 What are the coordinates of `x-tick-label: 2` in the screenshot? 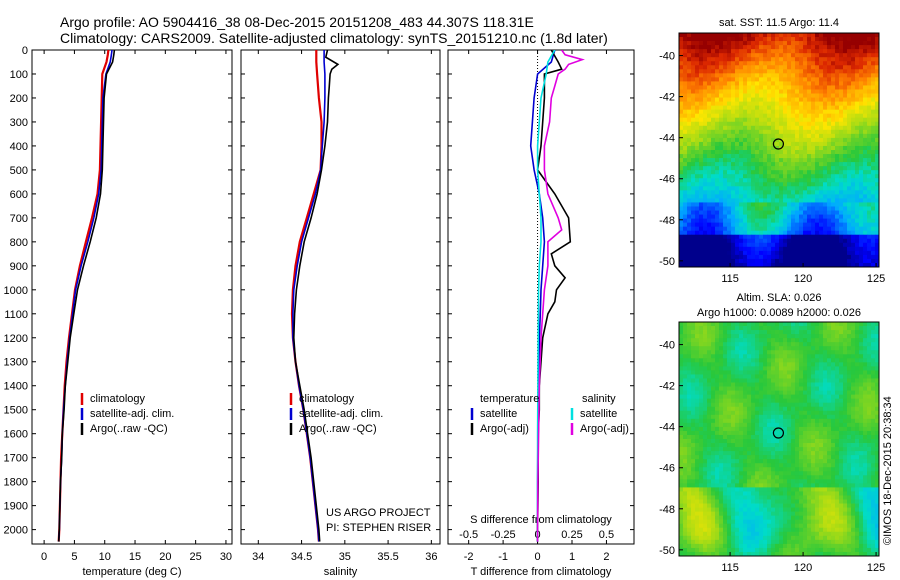 It's located at (606, 557).